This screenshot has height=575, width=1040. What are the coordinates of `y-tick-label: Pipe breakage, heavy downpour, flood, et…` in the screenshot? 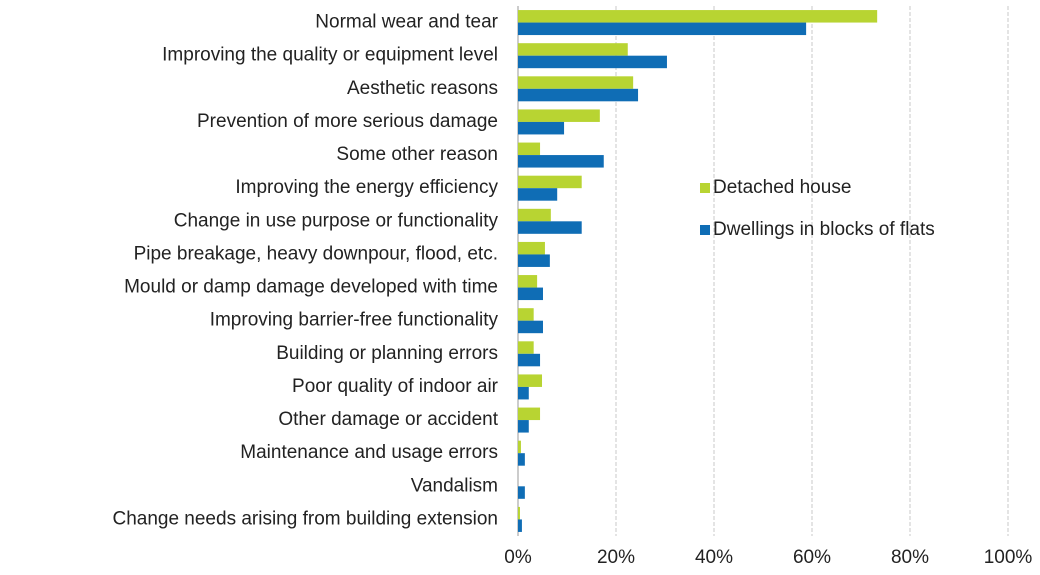 It's located at (316, 253).